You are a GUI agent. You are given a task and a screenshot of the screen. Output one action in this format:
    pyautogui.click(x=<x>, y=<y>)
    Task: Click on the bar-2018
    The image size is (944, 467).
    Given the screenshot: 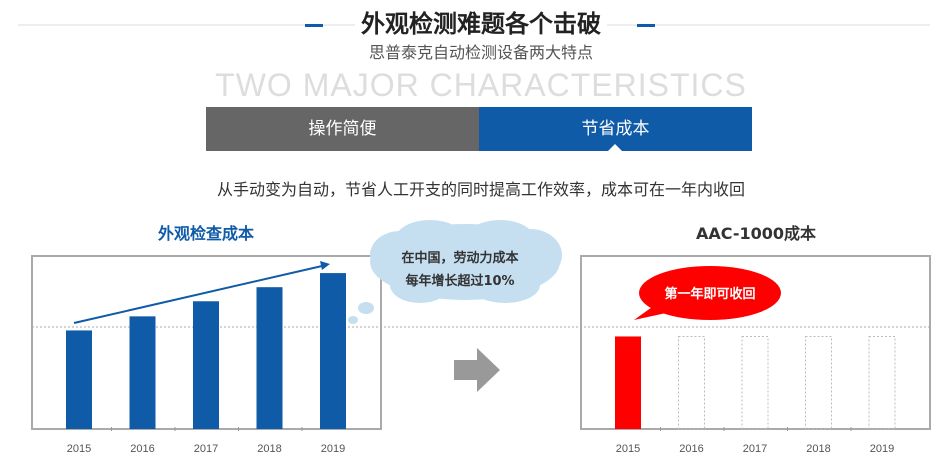 What is the action you would take?
    pyautogui.click(x=269, y=358)
    